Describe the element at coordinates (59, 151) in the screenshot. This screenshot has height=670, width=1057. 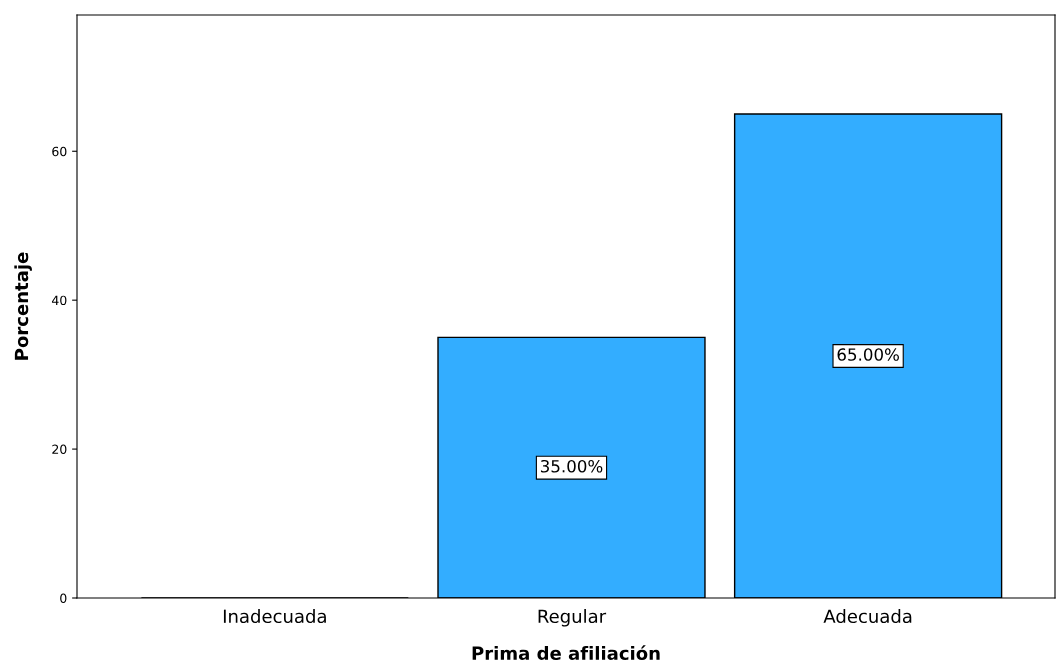
I see `y-tick-label: 60` at that location.